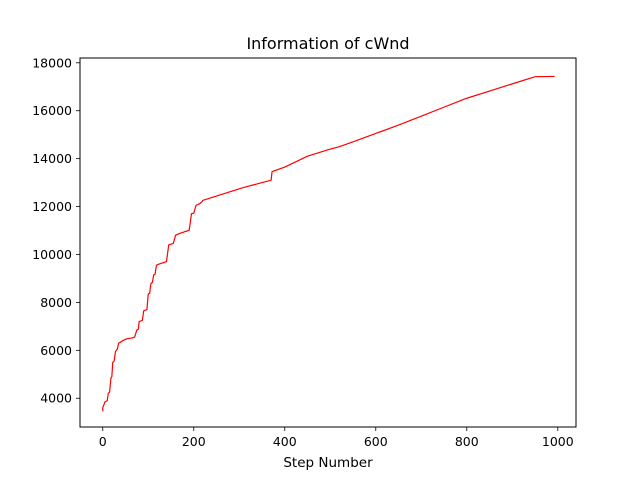 This screenshot has height=480, width=640. Describe the element at coordinates (467, 441) in the screenshot. I see `x-tick-label: 800` at that location.